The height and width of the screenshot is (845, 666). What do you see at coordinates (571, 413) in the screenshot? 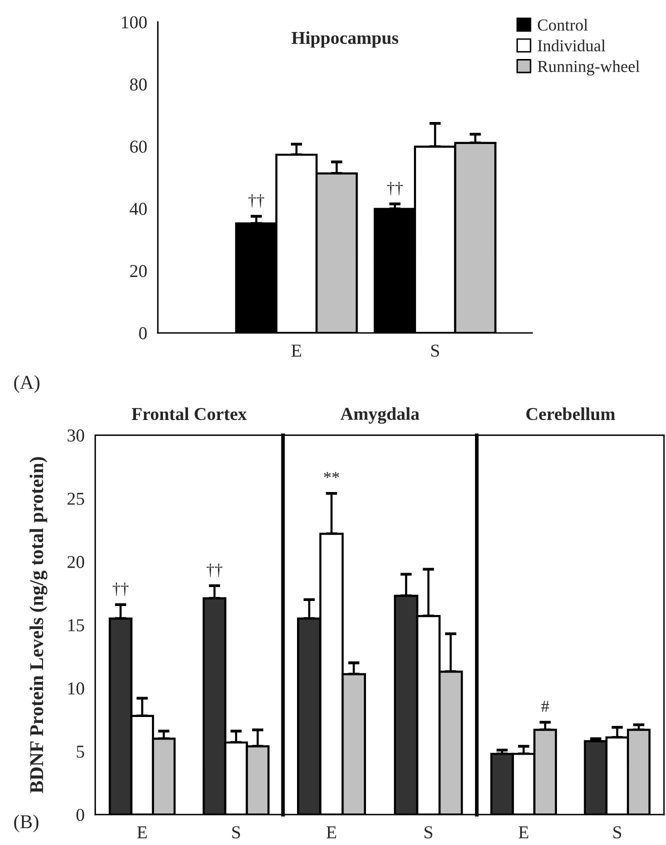
I see `chart-title: Cerebellum` at bounding box center [571, 413].